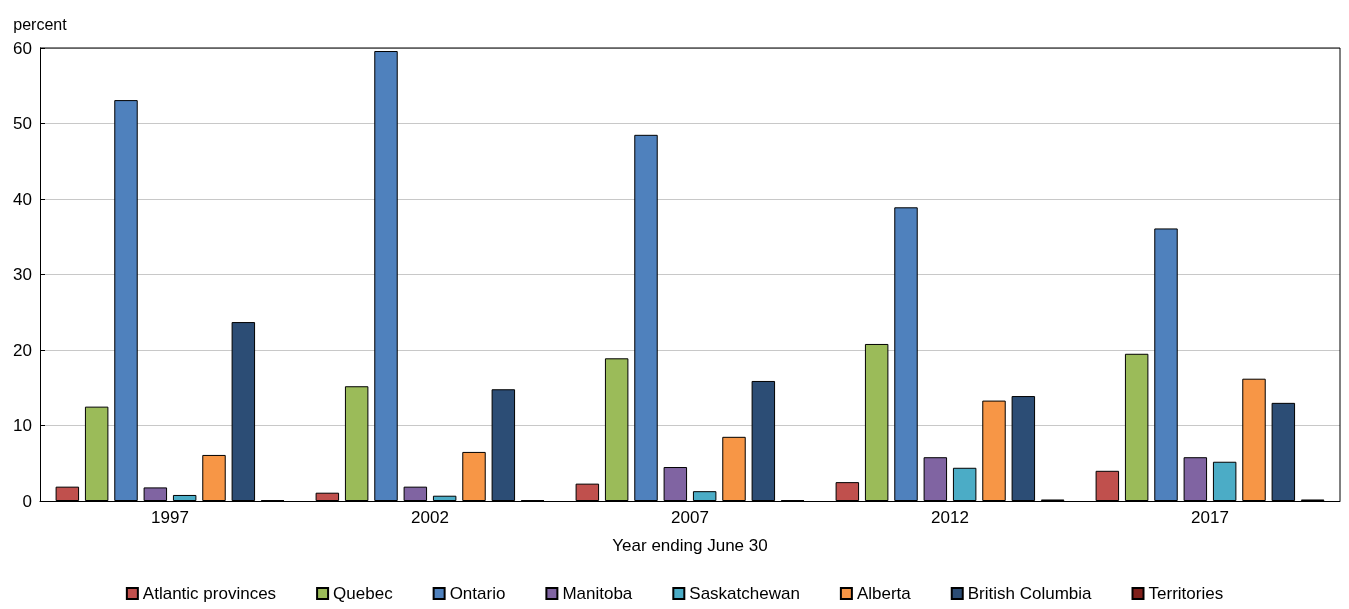  What do you see at coordinates (22, 425) in the screenshot?
I see `y-tick-label: 10` at bounding box center [22, 425].